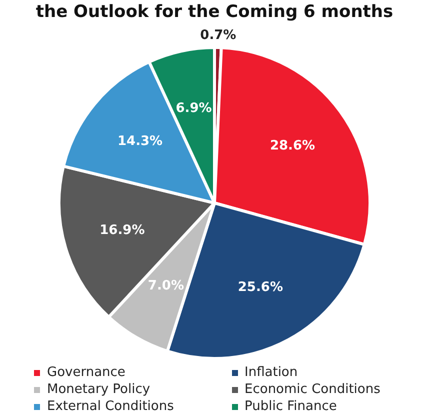  What do you see at coordinates (214, 12) in the screenshot?
I see `chart-title: the Outlook for the Coming 6 months` at bounding box center [214, 12].